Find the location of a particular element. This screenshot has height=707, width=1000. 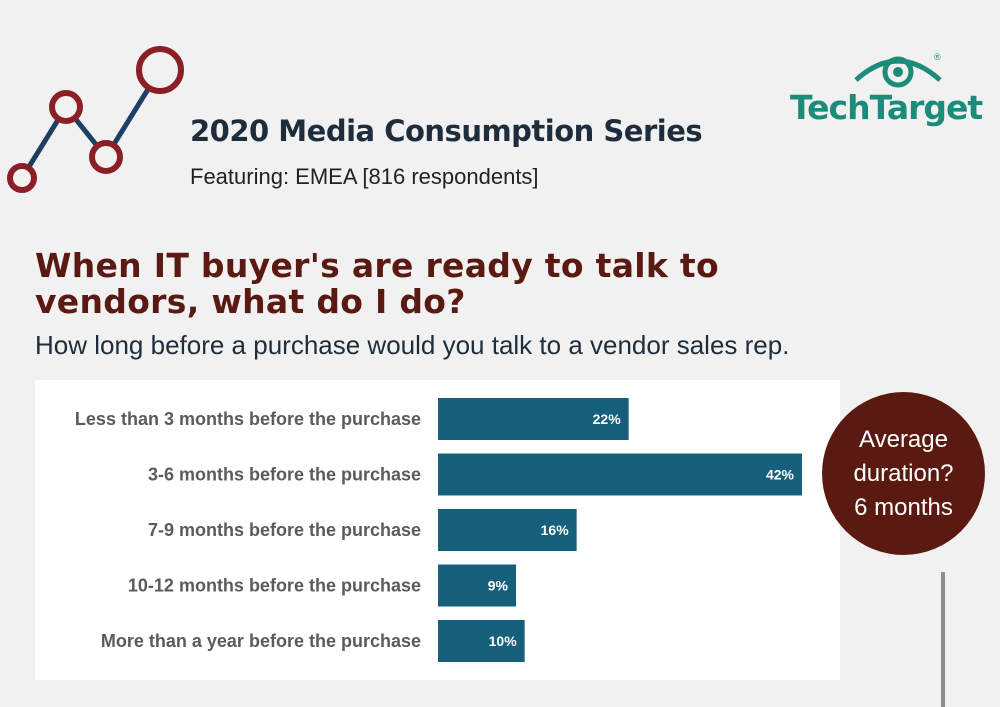

bar-value-label: 10% is located at coordinates (503, 641).